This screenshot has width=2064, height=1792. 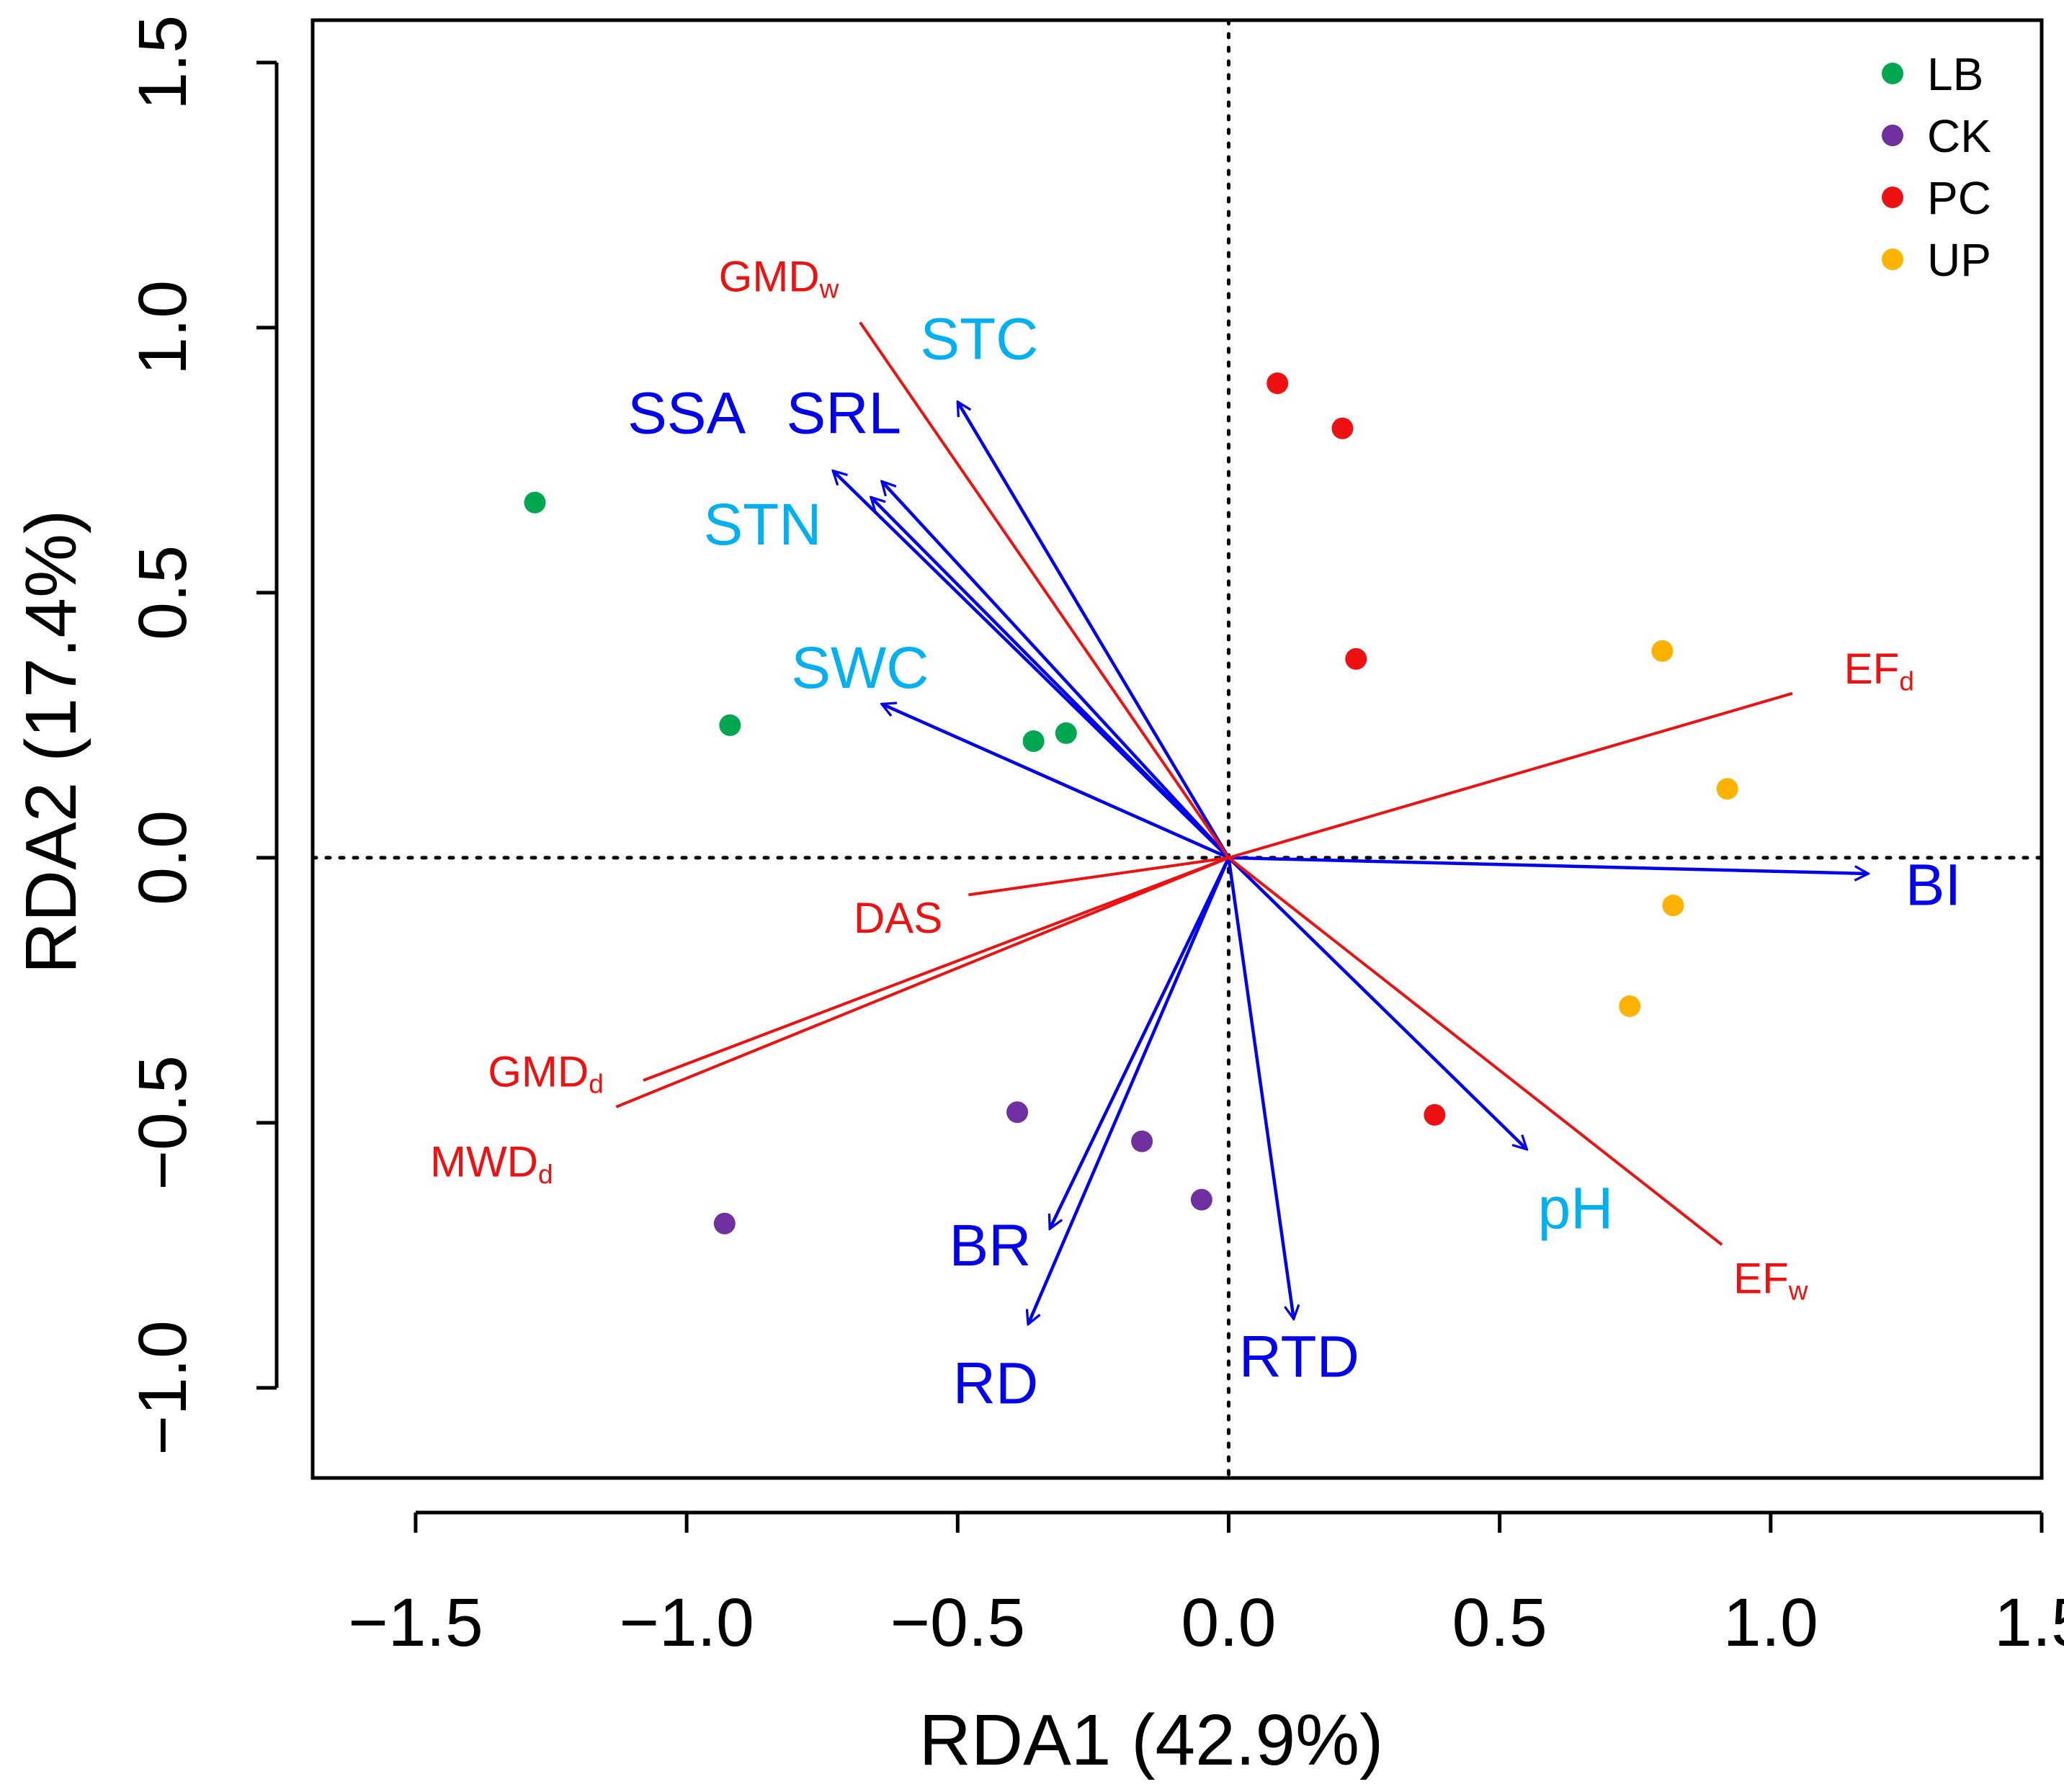 I want to click on vector-GMDd, so click(x=937, y=969).